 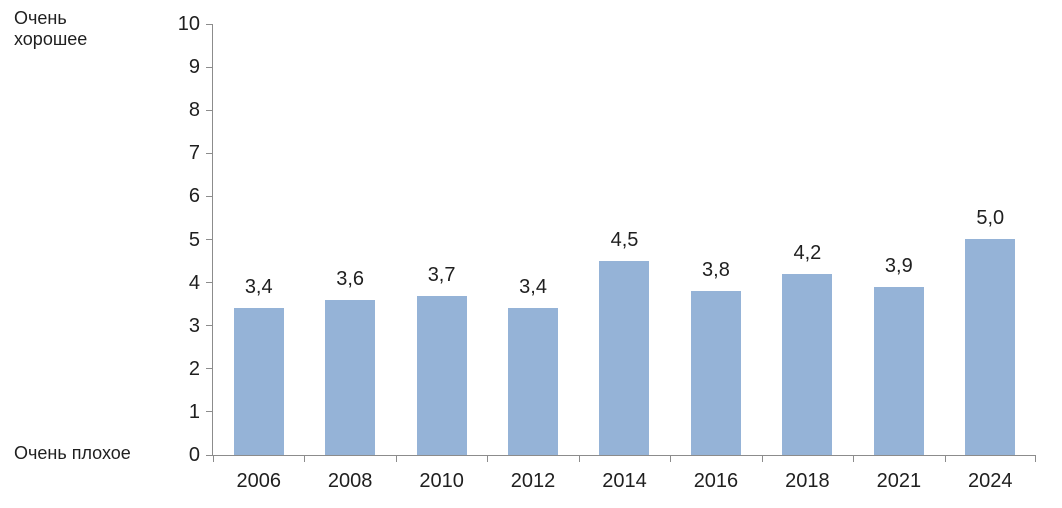 I want to click on bar-column-2014: 4,5 2014, so click(x=624, y=258).